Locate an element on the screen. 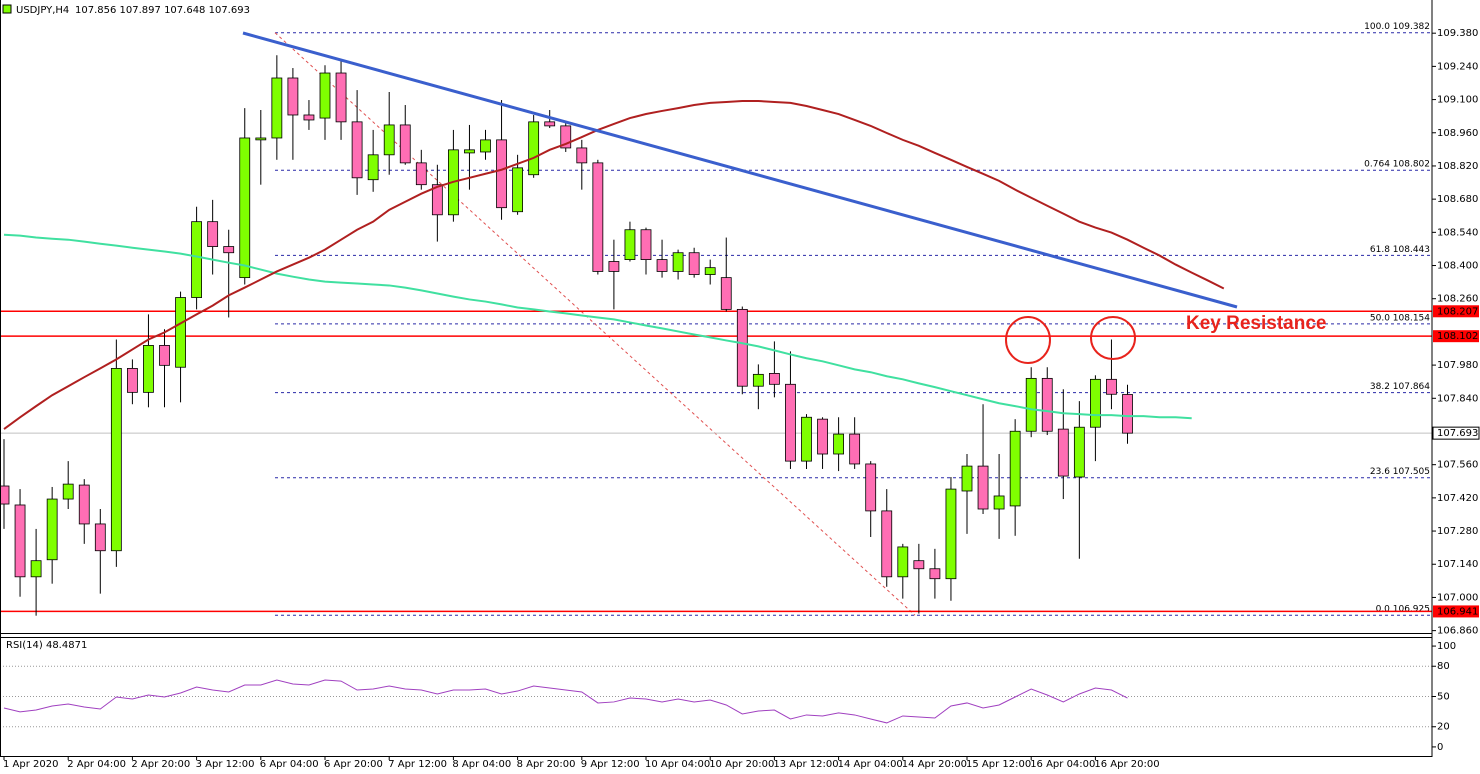 This screenshot has width=1480, height=774. price-label-box is located at coordinates (1456, 433).